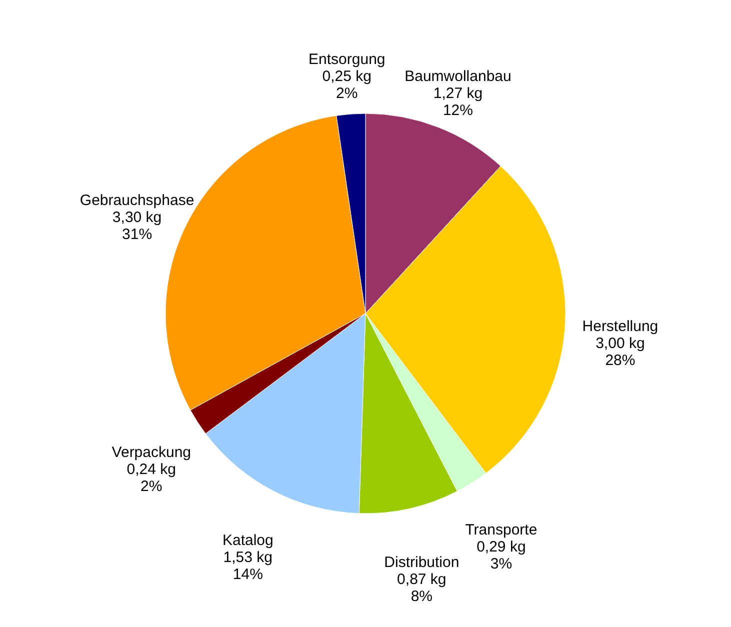  Describe the element at coordinates (151, 478) in the screenshot. I see `data-label: 0,24 kg 2%` at that location.